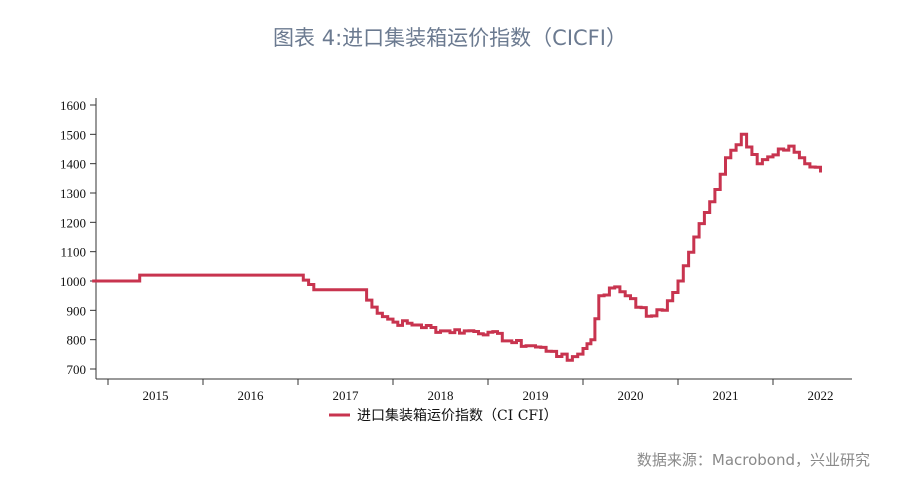 This screenshot has height=491, width=900. Describe the element at coordinates (77, 369) in the screenshot. I see `y-tick-label: 700` at that location.